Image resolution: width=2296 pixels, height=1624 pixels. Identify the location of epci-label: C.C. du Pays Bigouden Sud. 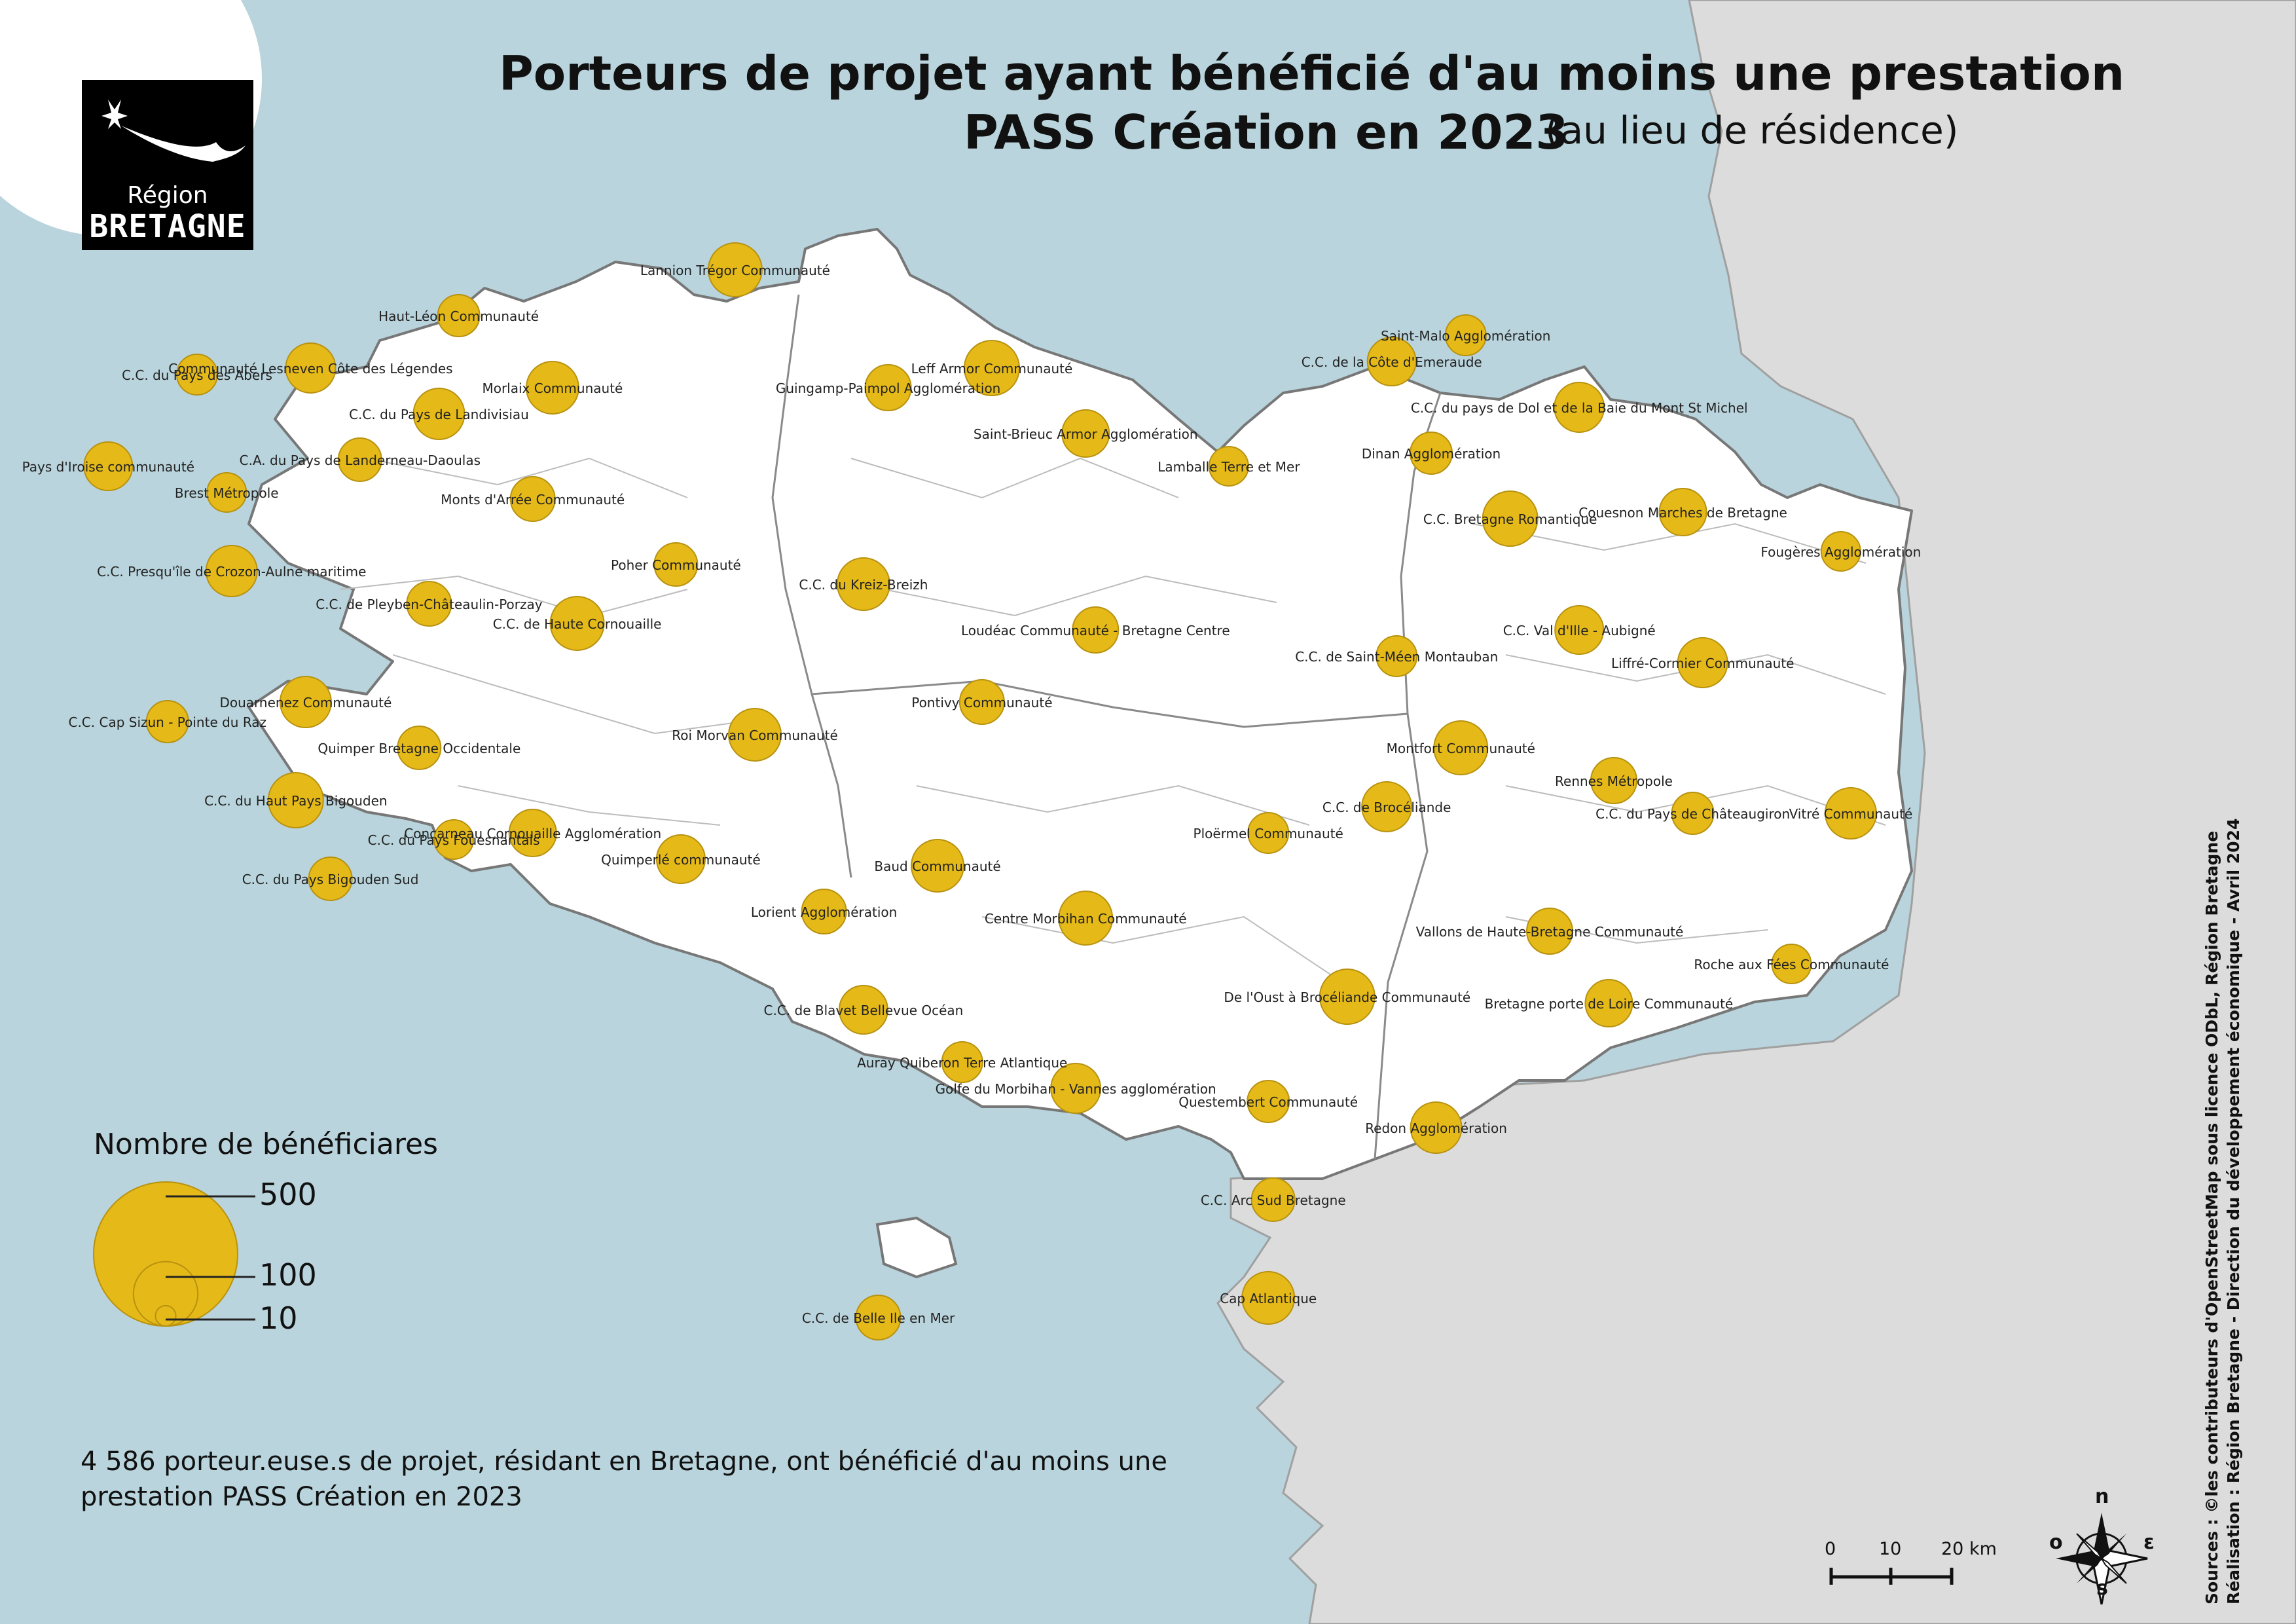
(330, 879).